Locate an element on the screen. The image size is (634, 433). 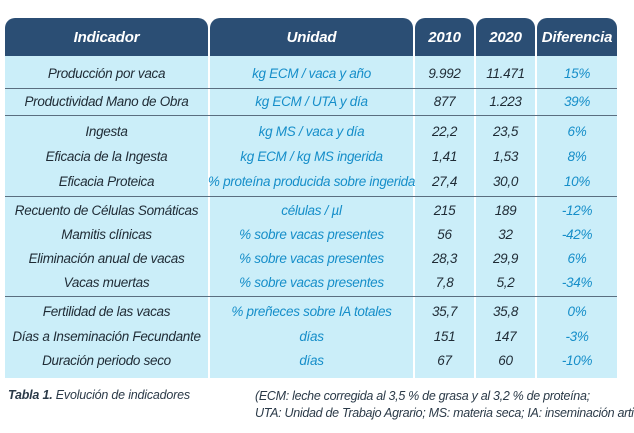
cell-unidad: kg ECM / UTA y día is located at coordinates (311, 101).